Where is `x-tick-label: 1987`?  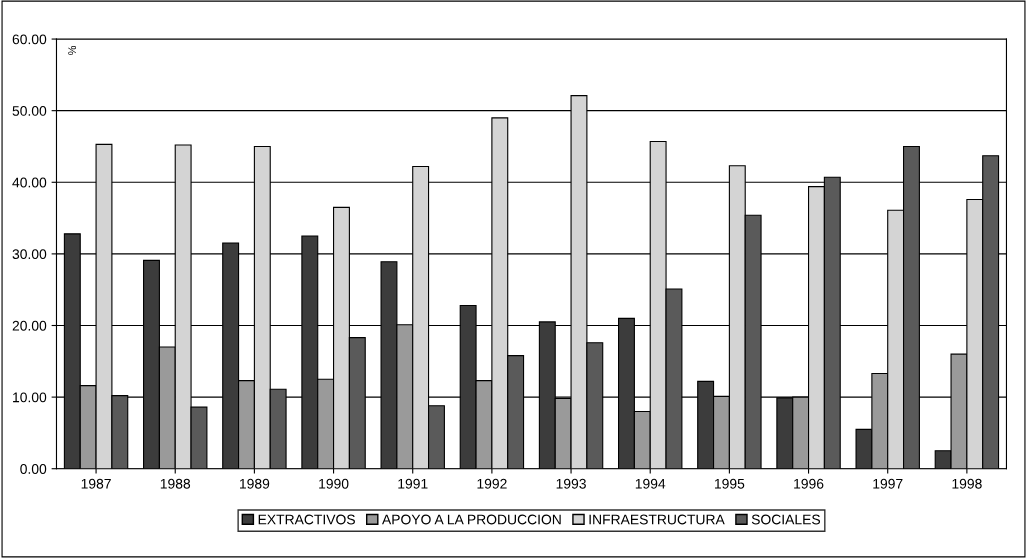 x-tick-label: 1987 is located at coordinates (96, 483).